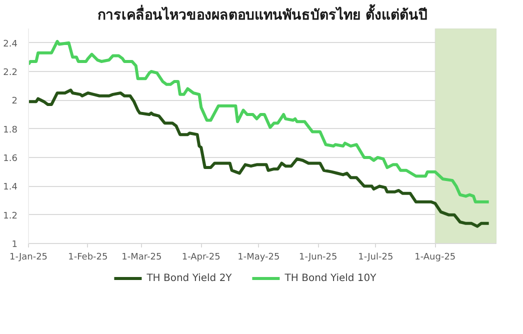 The width and height of the screenshot is (523, 334). I want to click on y-tick-label: 2, so click(15, 101).